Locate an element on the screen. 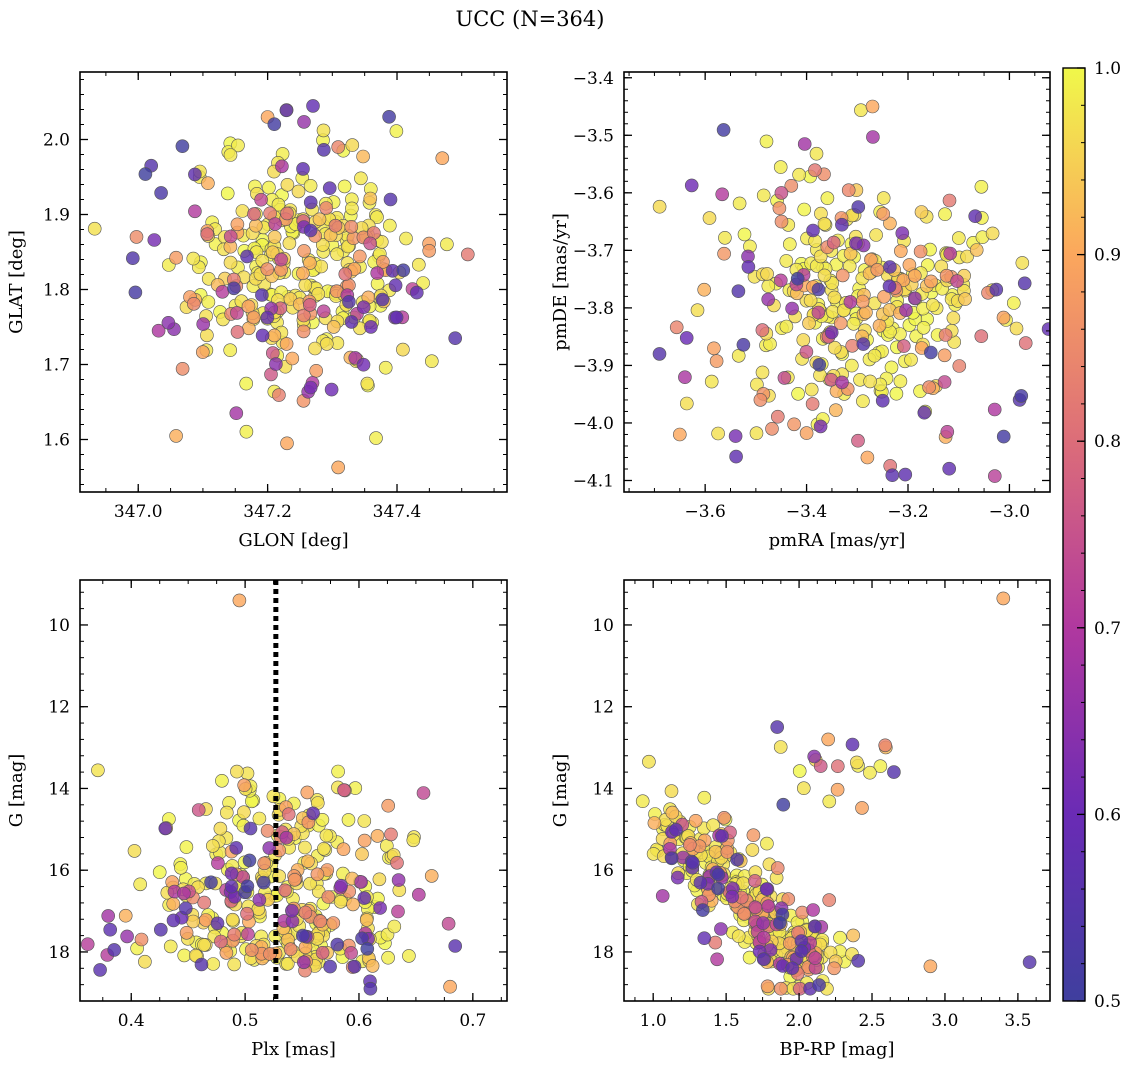  colorbar-tick-label: 0.9 is located at coordinates (1107, 256).